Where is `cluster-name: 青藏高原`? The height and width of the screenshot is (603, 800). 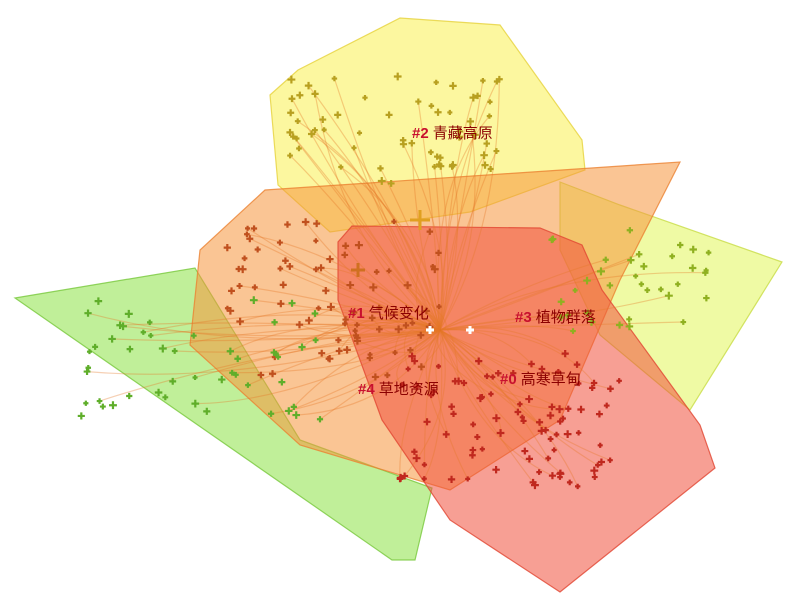 cluster-name: 青藏高原 is located at coordinates (463, 133).